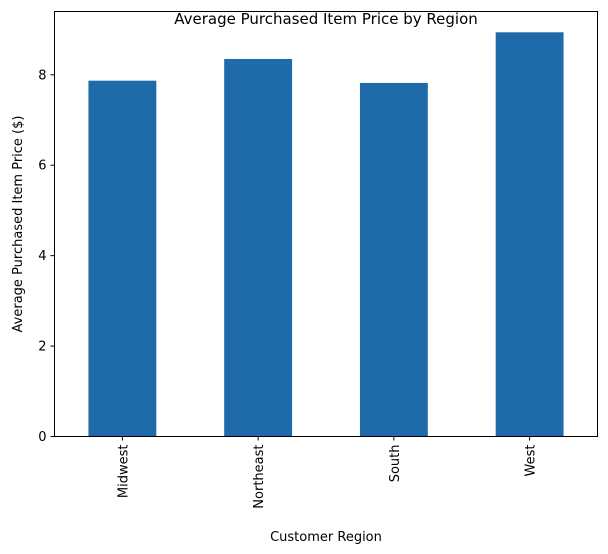  What do you see at coordinates (326, 19) in the screenshot?
I see `chart-title: Average Purchased Item Price by Region` at bounding box center [326, 19].